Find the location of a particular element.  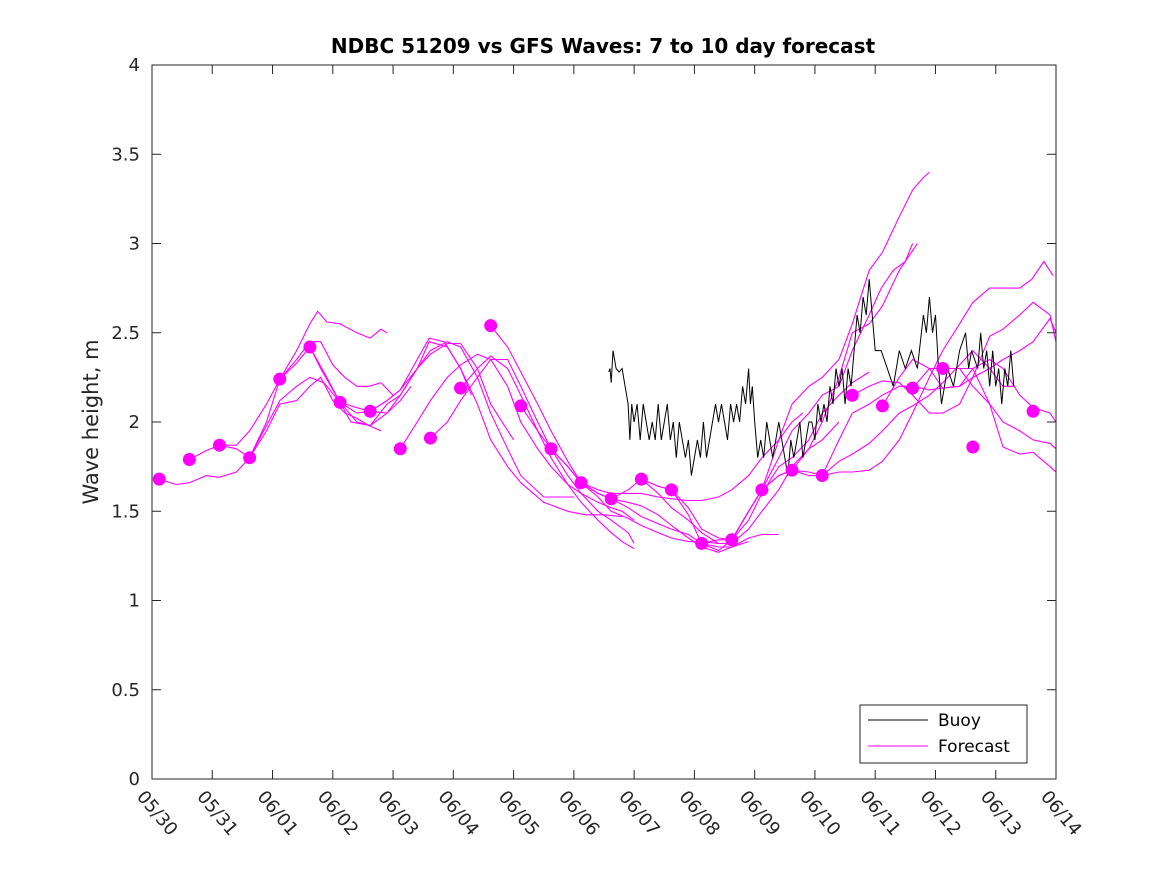

y-tick-label: 2.5 is located at coordinates (125, 333).